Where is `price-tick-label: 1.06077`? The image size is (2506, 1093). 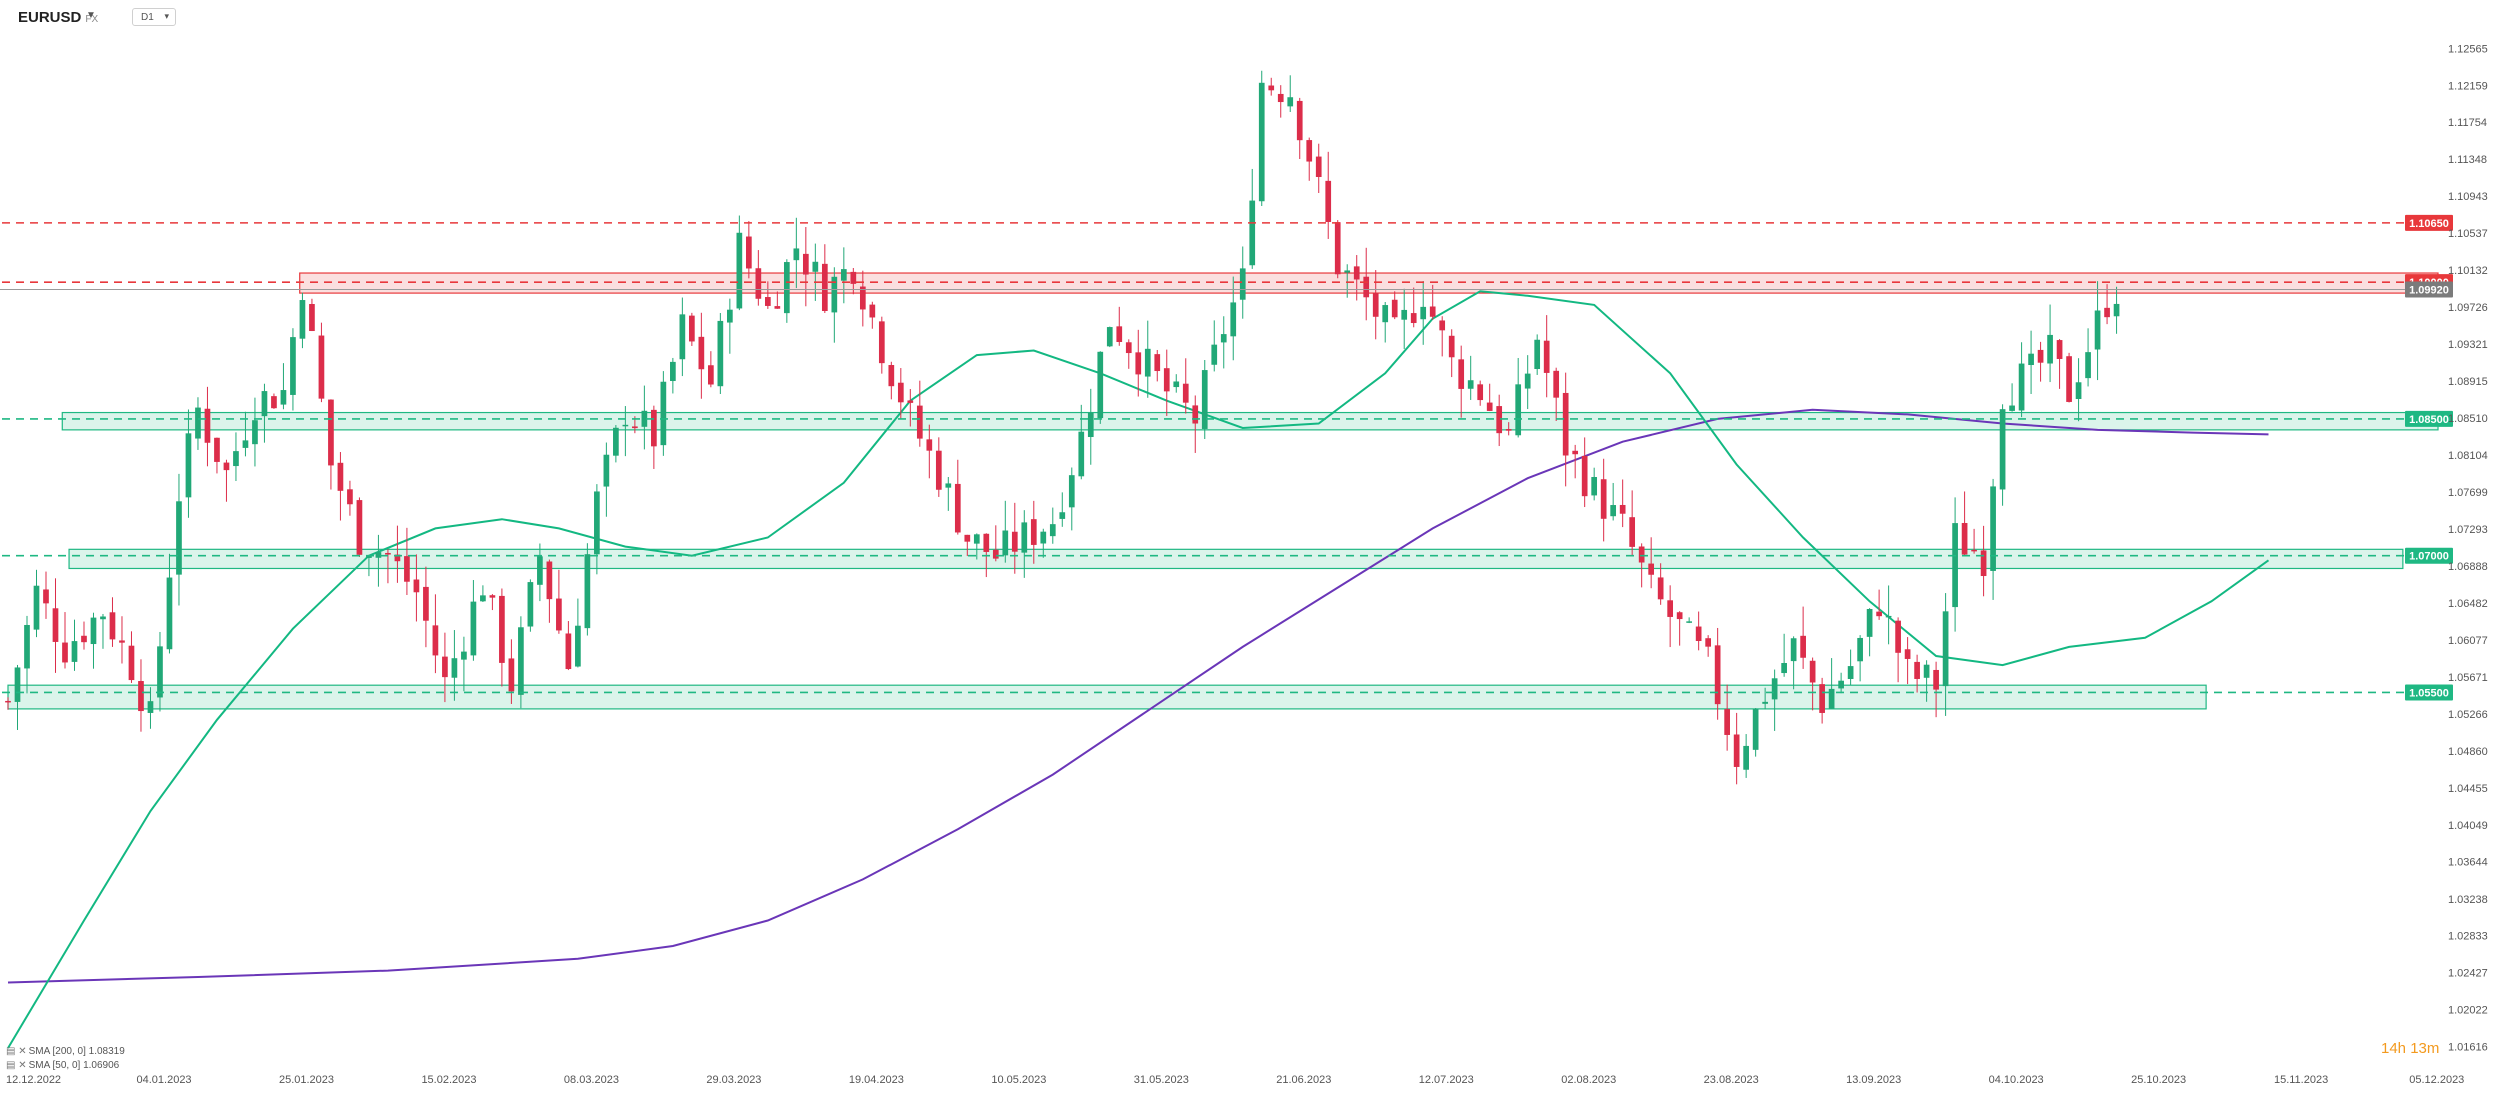 price-tick-label: 1.06077 is located at coordinates (2468, 641).